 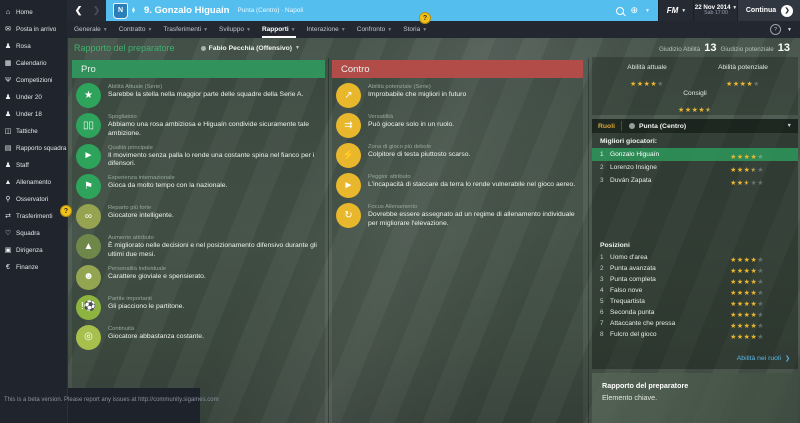 What do you see at coordinates (41, 148) in the screenshot?
I see `sidebar-item-label: Rapporto squadra` at bounding box center [41, 148].